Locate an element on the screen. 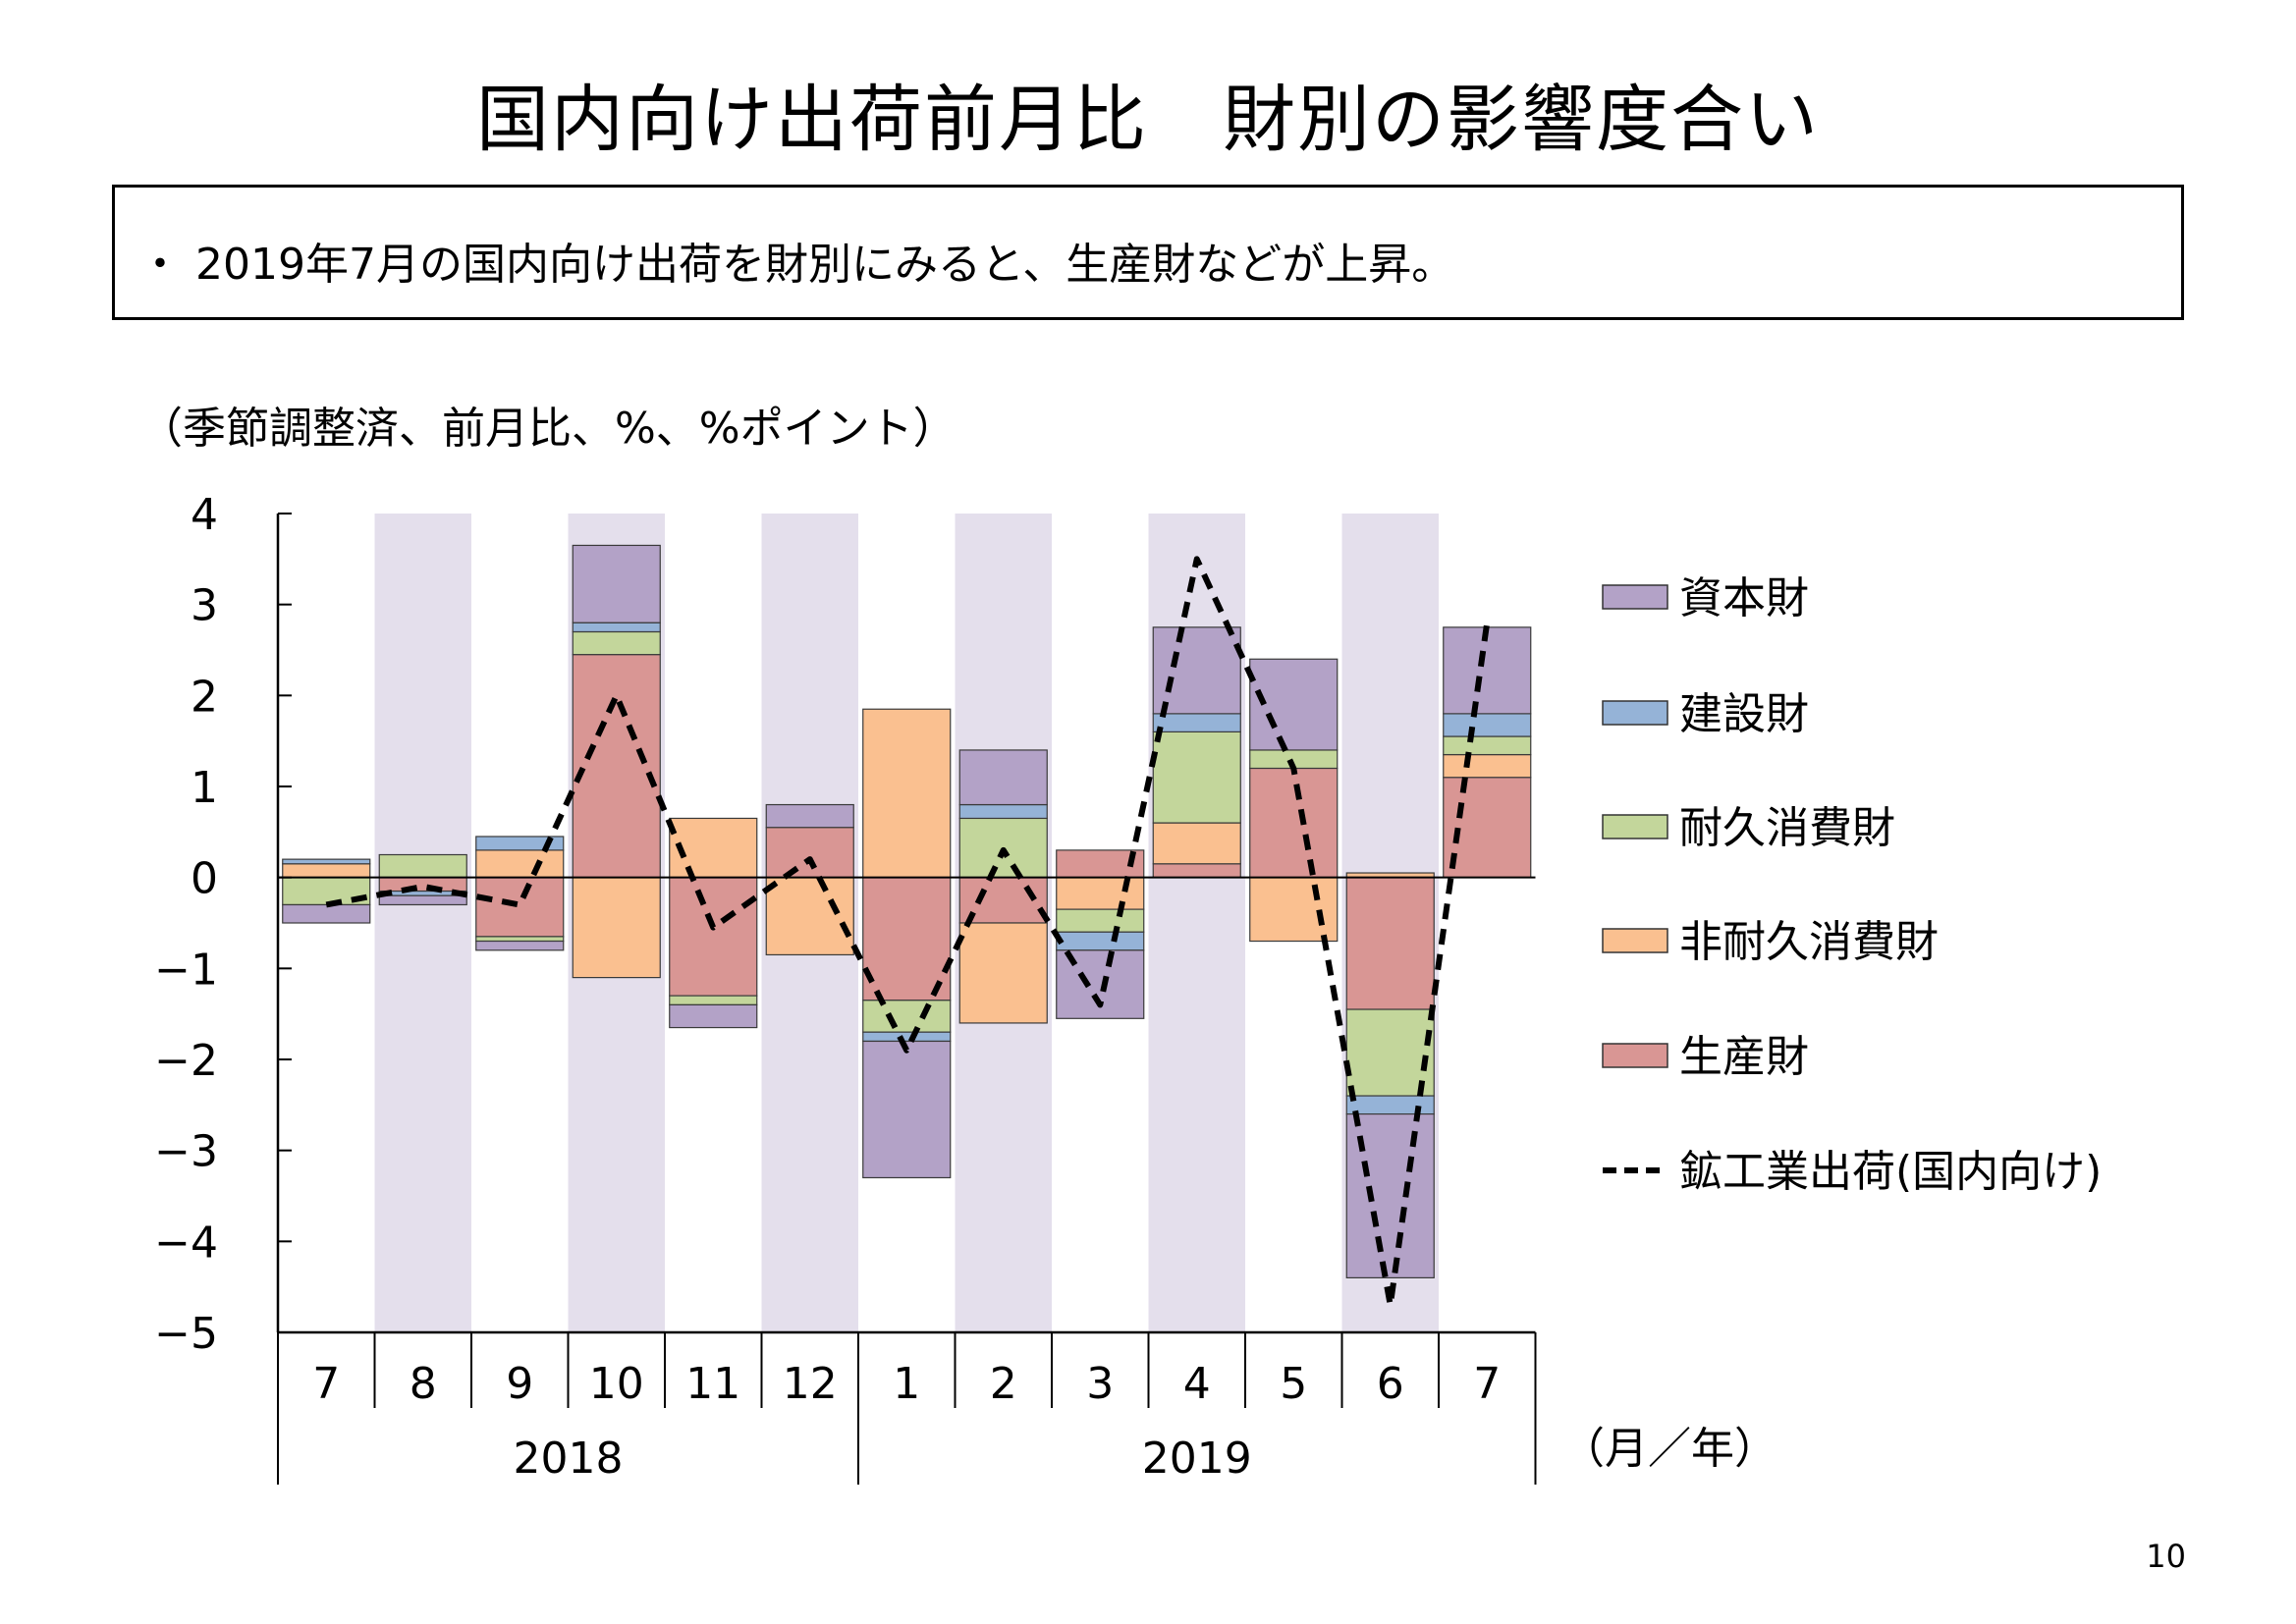 The width and height of the screenshot is (2296, 1624). x-tick-label: 5 is located at coordinates (1293, 1384).